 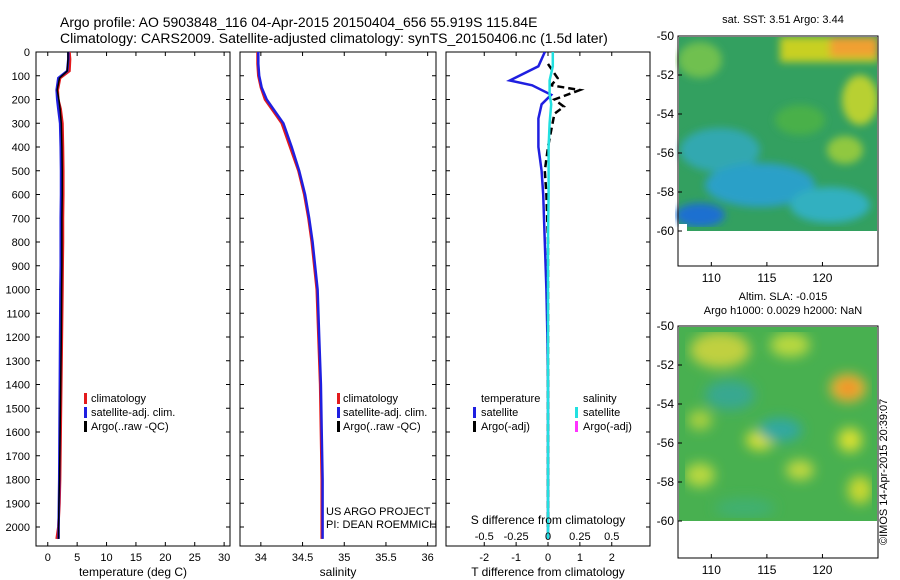 What do you see at coordinates (224, 558) in the screenshot?
I see `x-tick-label: 30` at bounding box center [224, 558].